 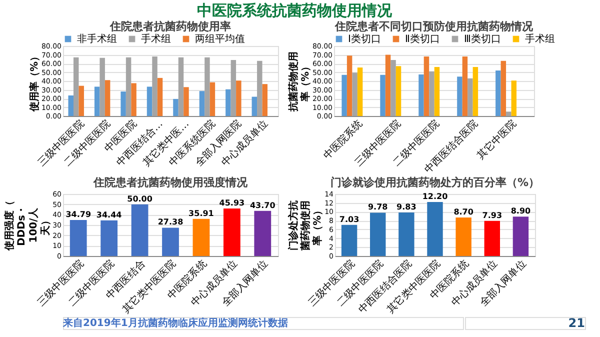 What do you see at coordinates (34, 82) in the screenshot?
I see `y-axis-title: 使用率（%）` at bounding box center [34, 82].